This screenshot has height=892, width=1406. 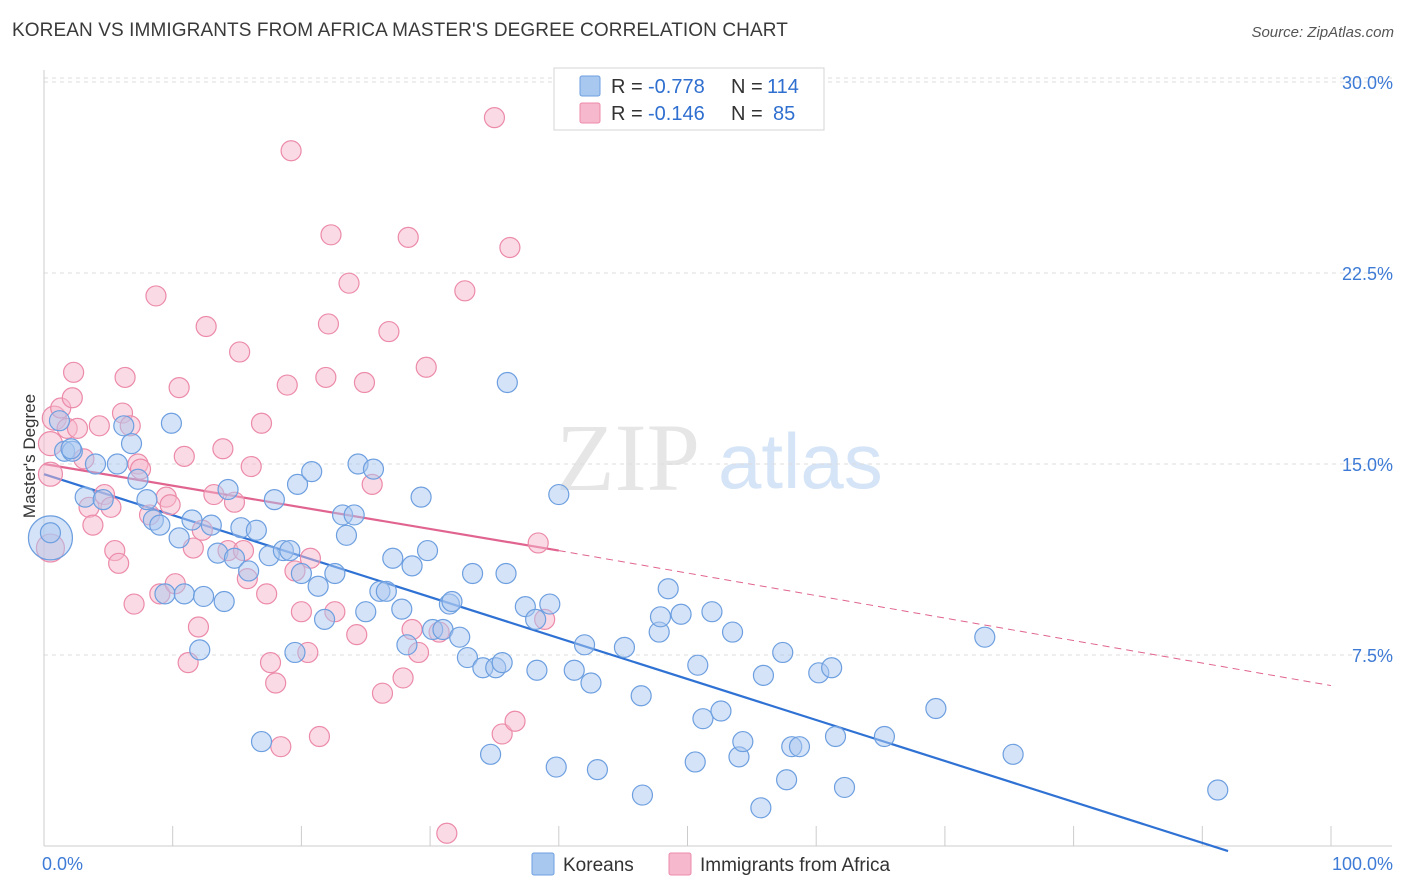 What do you see at coordinates (1367, 83) in the screenshot?
I see `y-tick-label-3: 30.0%` at bounding box center [1367, 83].